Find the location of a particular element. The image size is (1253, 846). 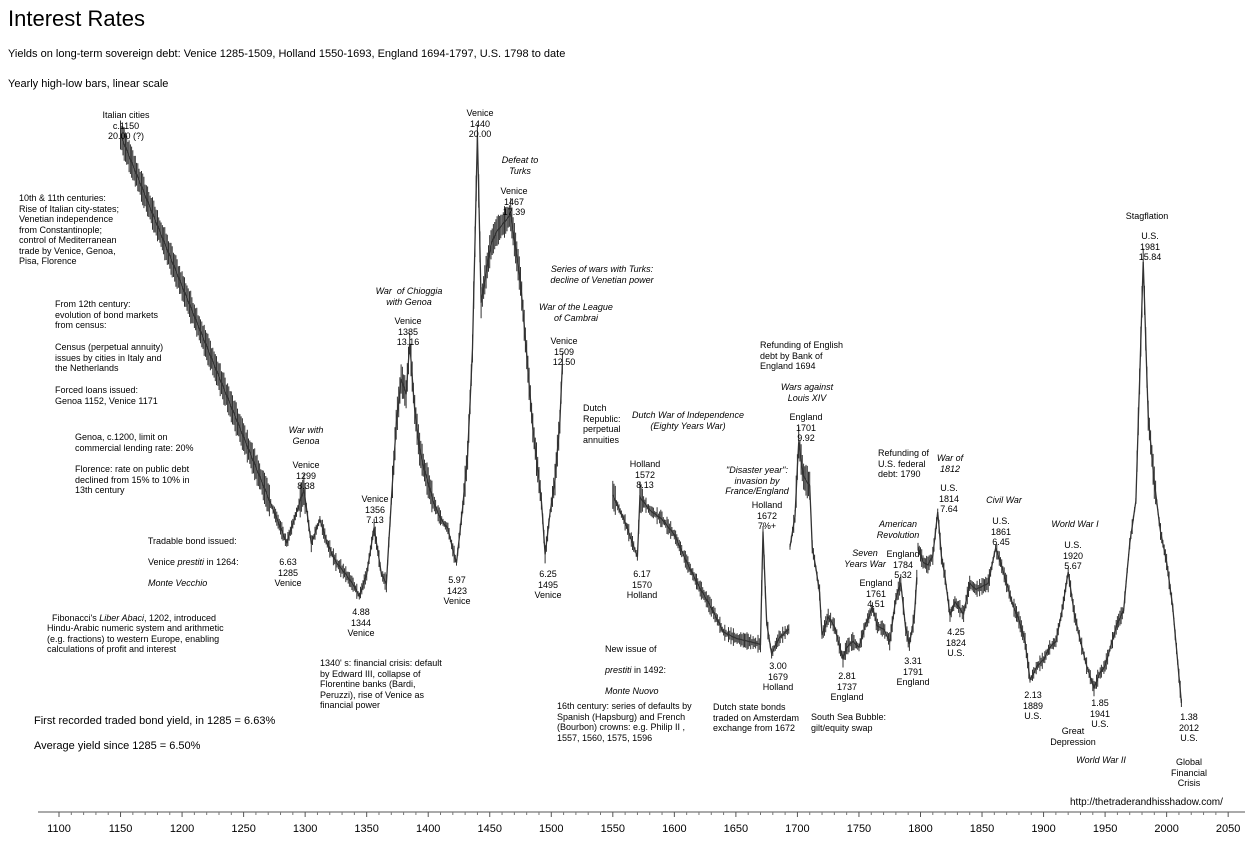

label-us-1861: U.S. 1861 6.45 is located at coordinates (1001, 531).